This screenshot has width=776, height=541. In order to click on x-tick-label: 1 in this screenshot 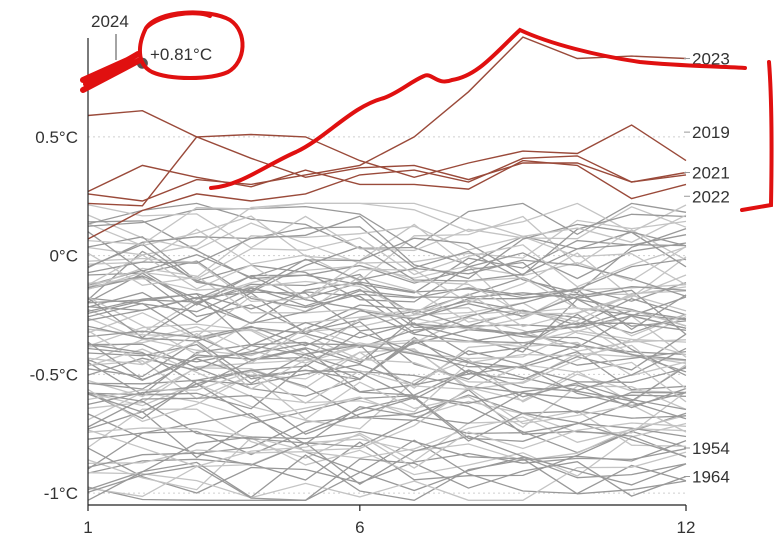, I will do `click(87, 527)`.